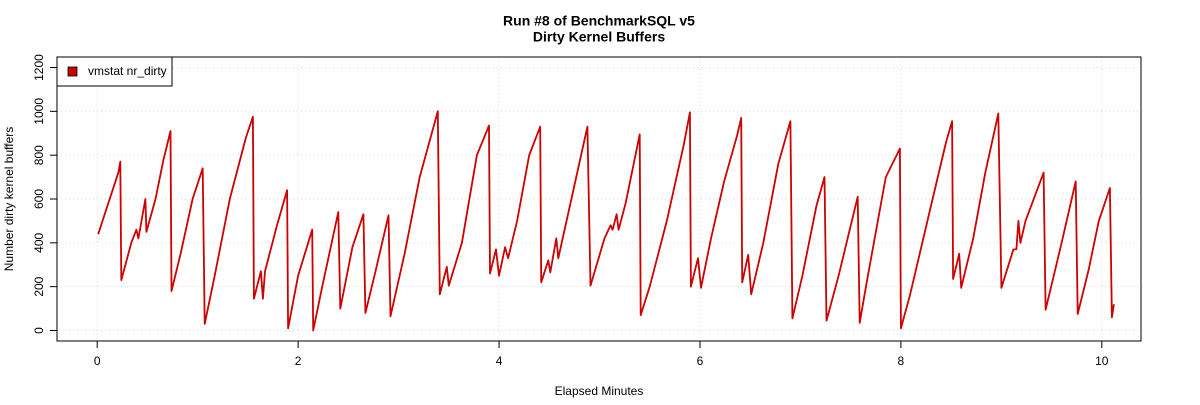 The width and height of the screenshot is (1200, 405). Describe the element at coordinates (39, 67) in the screenshot. I see `y-tick-label: 1200` at that location.